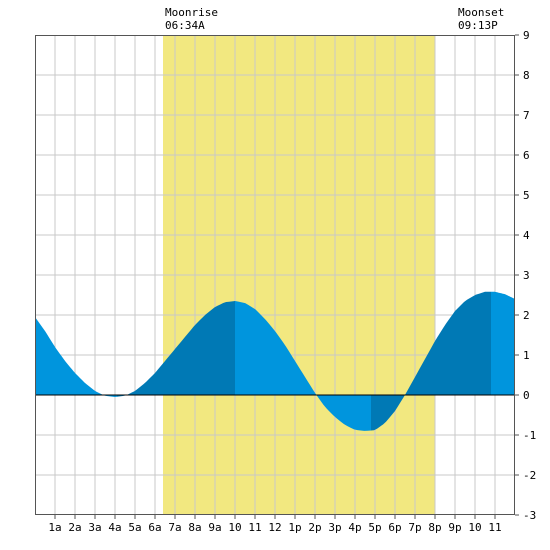  I want to click on x-tick-label: 12, so click(274, 527).